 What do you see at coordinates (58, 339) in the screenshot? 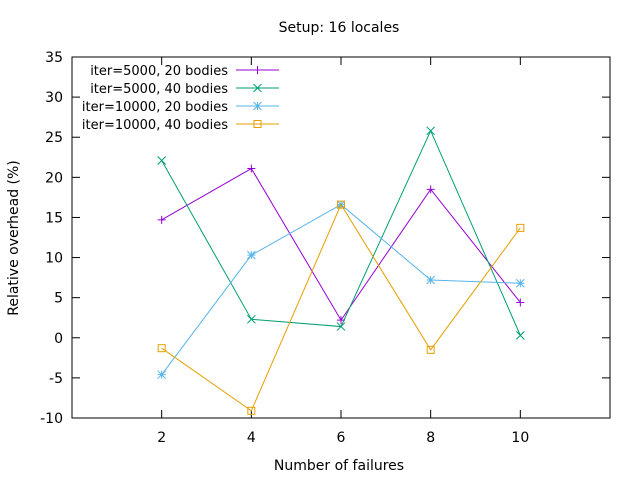
I see `y-tick-label: 0` at bounding box center [58, 339].